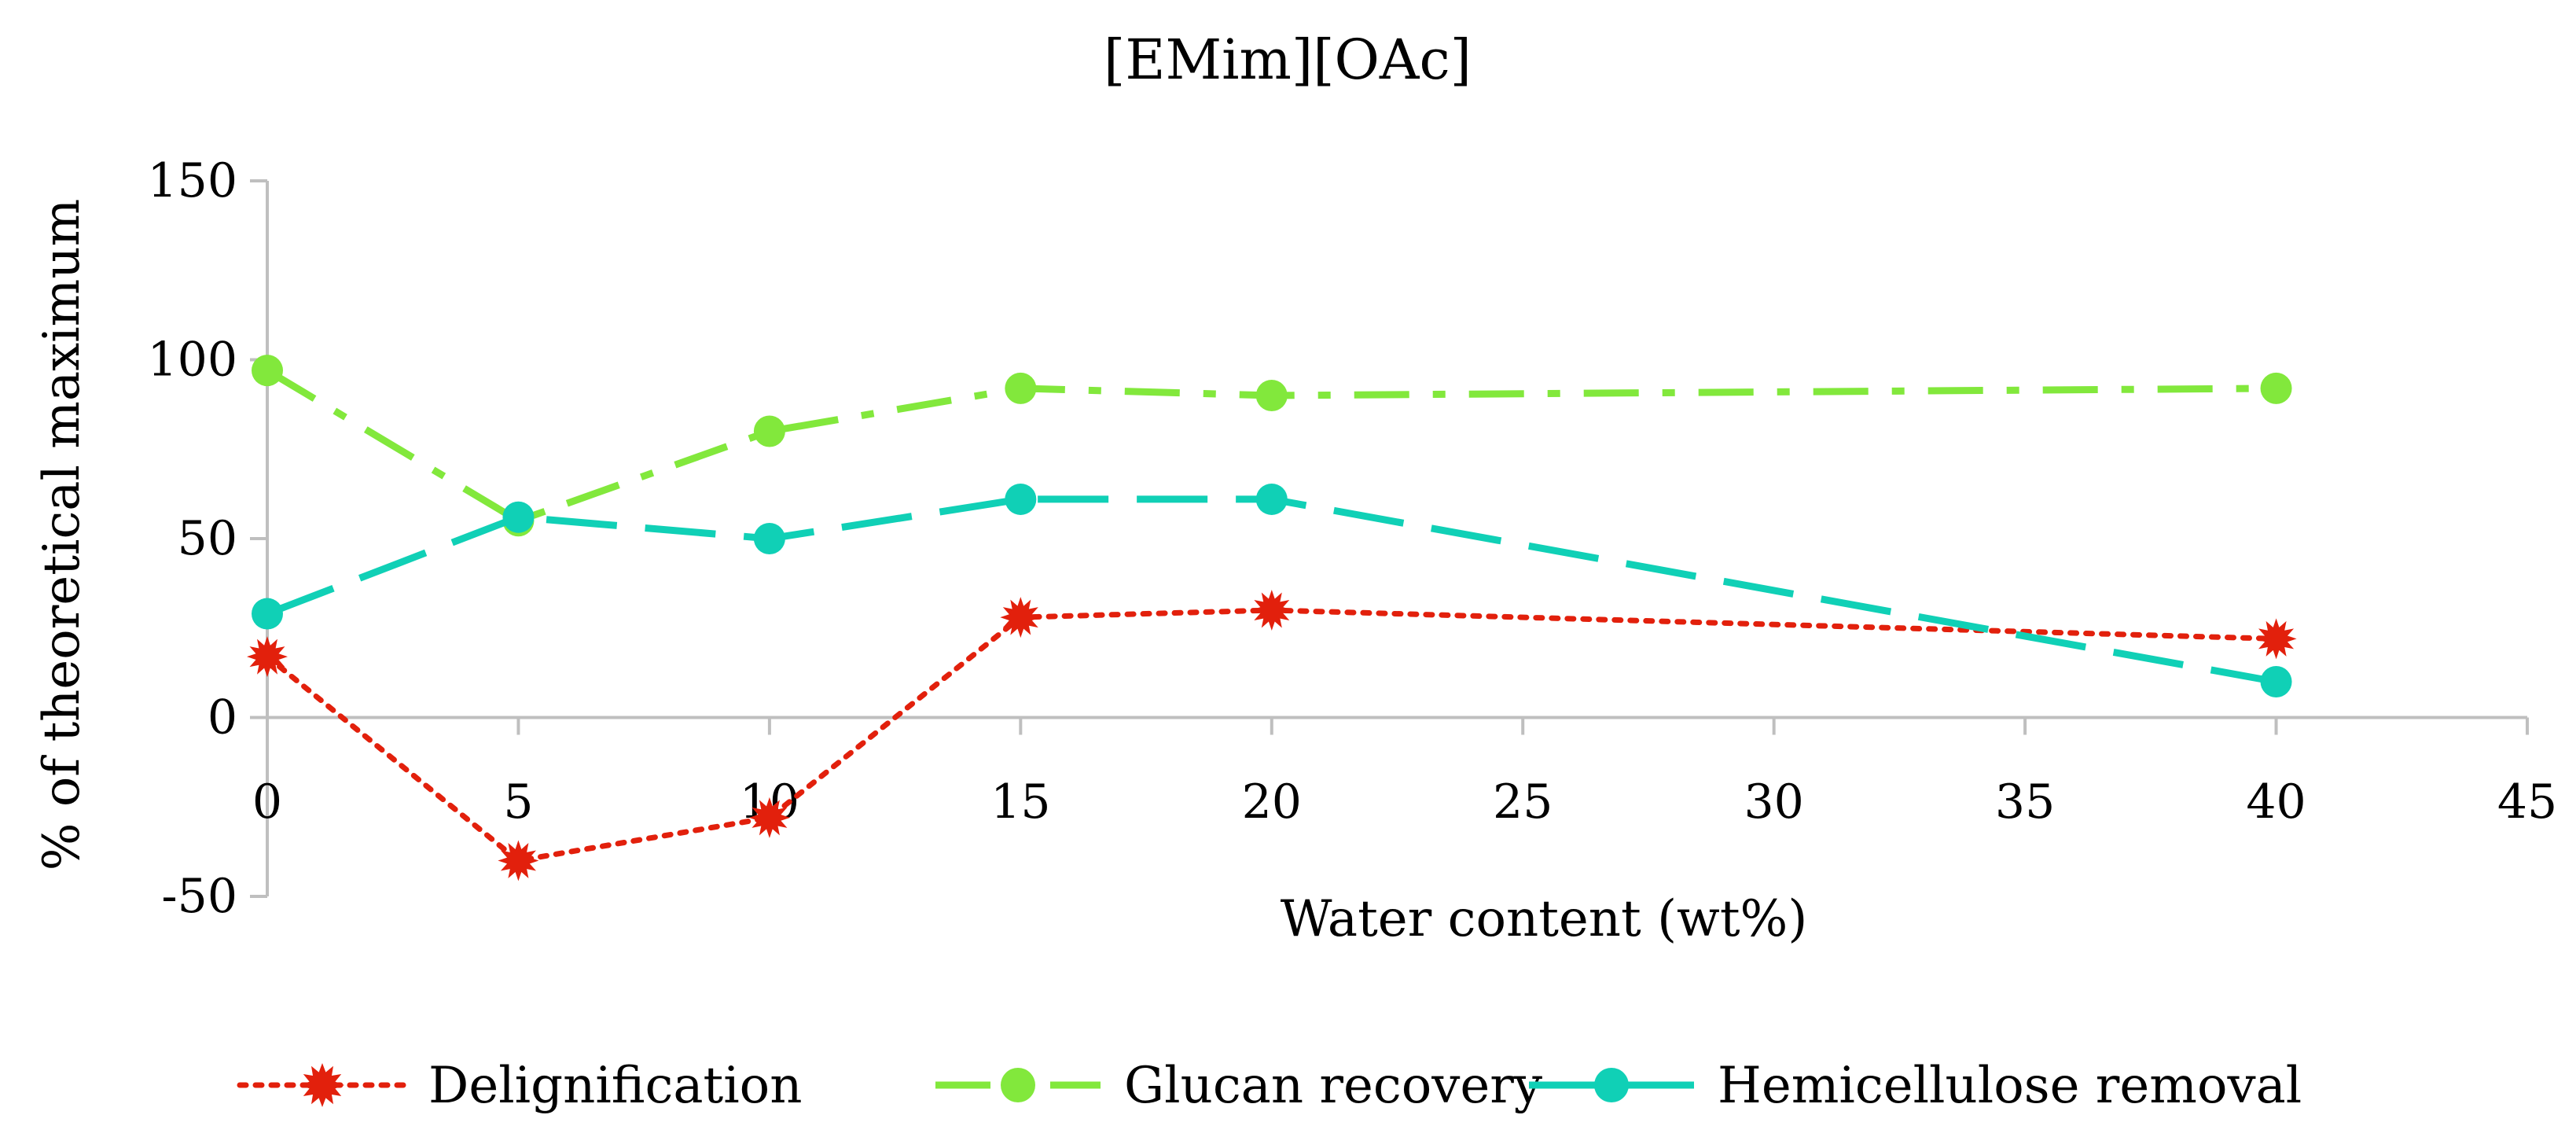 This screenshot has height=1137, width=2576. What do you see at coordinates (207, 538) in the screenshot?
I see `y-tick-label: 50` at bounding box center [207, 538].